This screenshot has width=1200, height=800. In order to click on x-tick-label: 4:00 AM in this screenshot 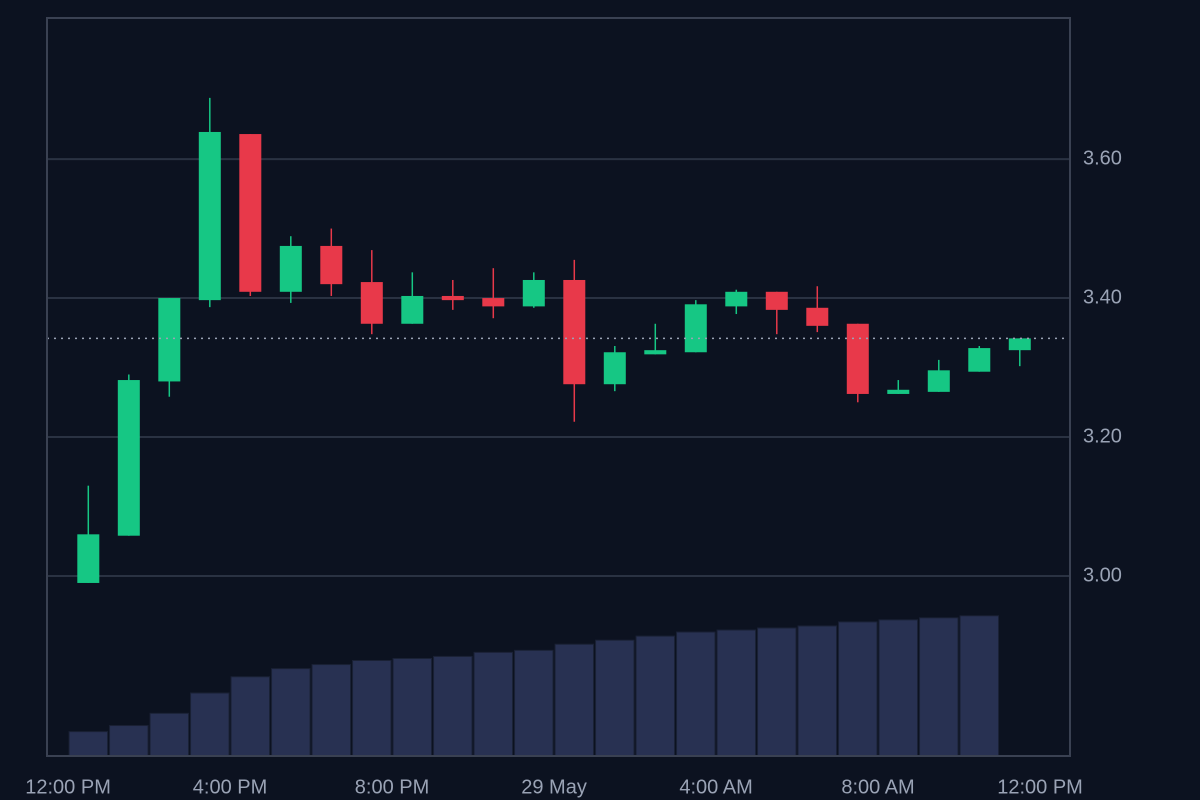, I will do `click(715, 787)`.